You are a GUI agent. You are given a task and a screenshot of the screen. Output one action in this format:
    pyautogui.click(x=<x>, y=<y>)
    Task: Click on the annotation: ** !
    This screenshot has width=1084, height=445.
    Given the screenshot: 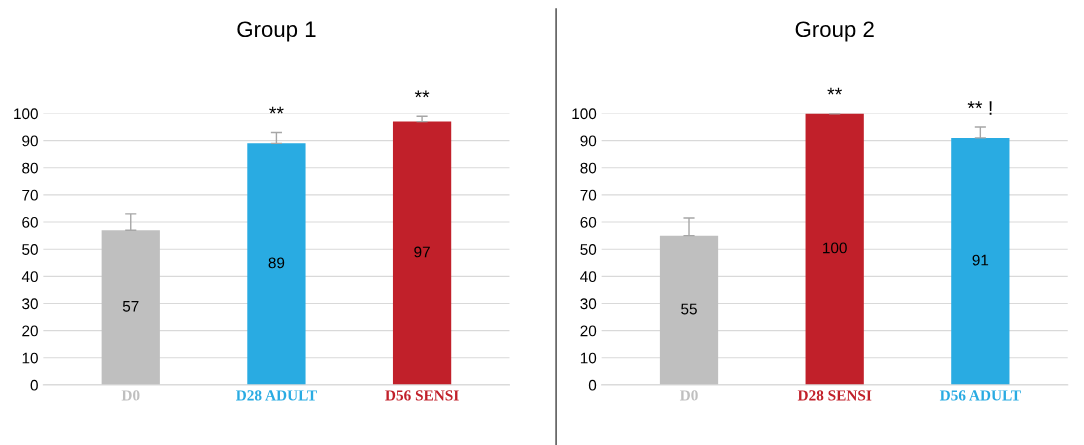 What is the action you would take?
    pyautogui.click(x=979, y=108)
    